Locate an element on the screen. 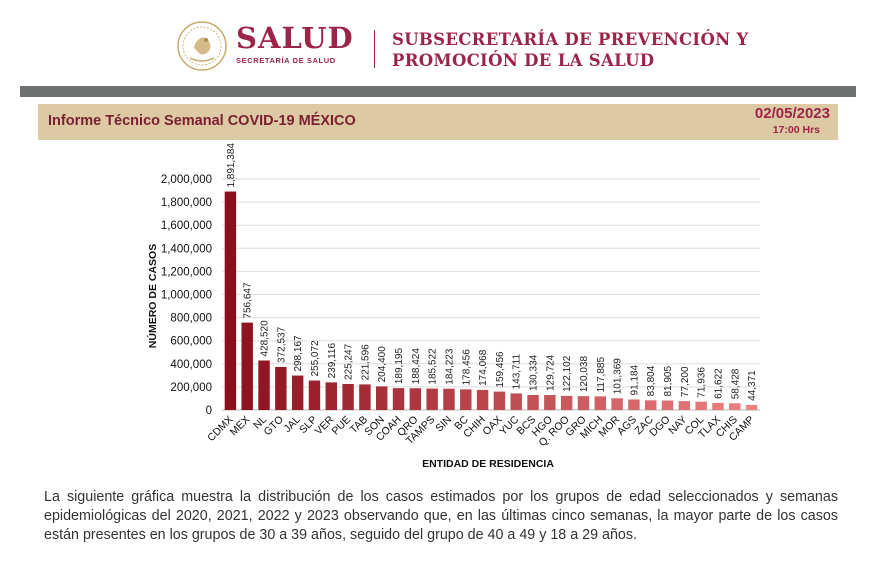 This screenshot has height=569, width=876. brand-logo: SALUD SECRETARÍA DE SALUD is located at coordinates (295, 43).